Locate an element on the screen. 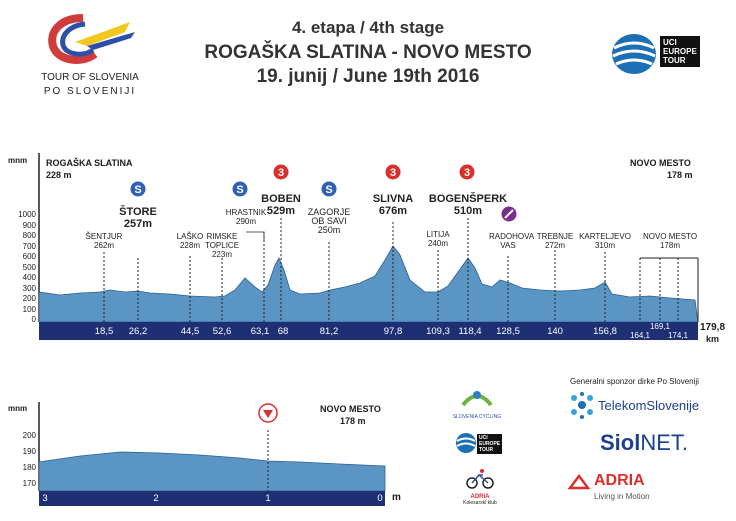 The image size is (736, 521). cyclist-icon is located at coordinates (480, 479).